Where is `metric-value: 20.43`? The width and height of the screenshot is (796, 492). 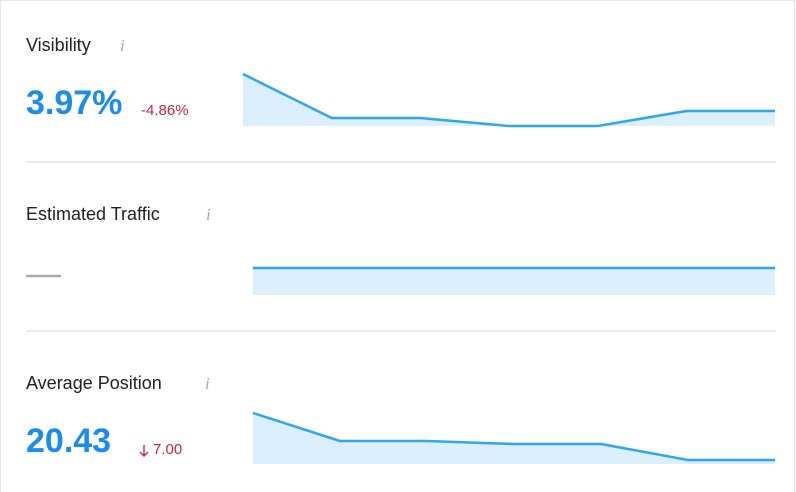 metric-value: 20.43 is located at coordinates (68, 441).